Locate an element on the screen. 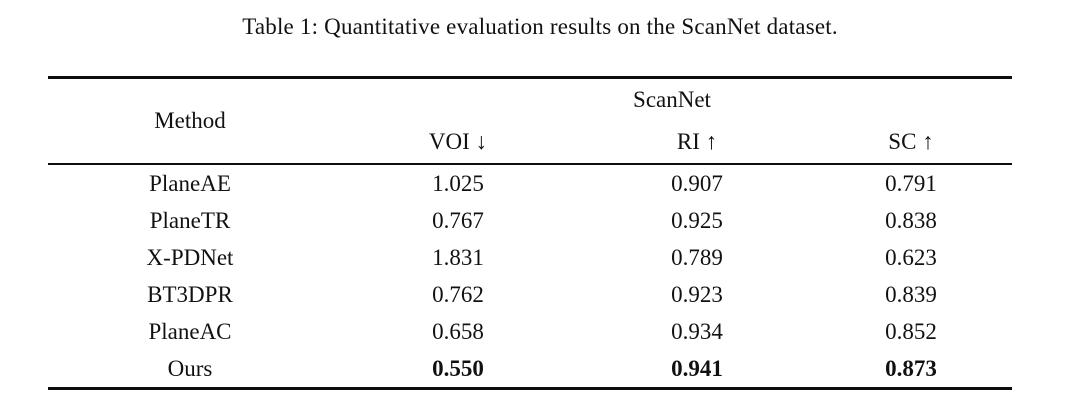 The image size is (1080, 414). method-cell: BT3DPR is located at coordinates (190, 294).